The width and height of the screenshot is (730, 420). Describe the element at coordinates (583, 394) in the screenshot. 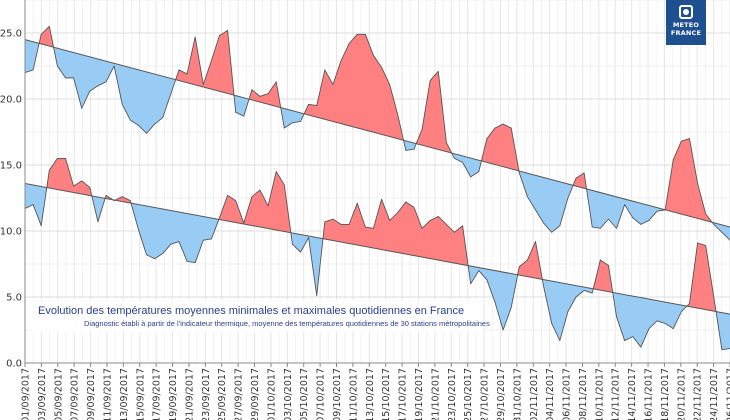

I see `x-tick-label: 08/11/2017` at that location.